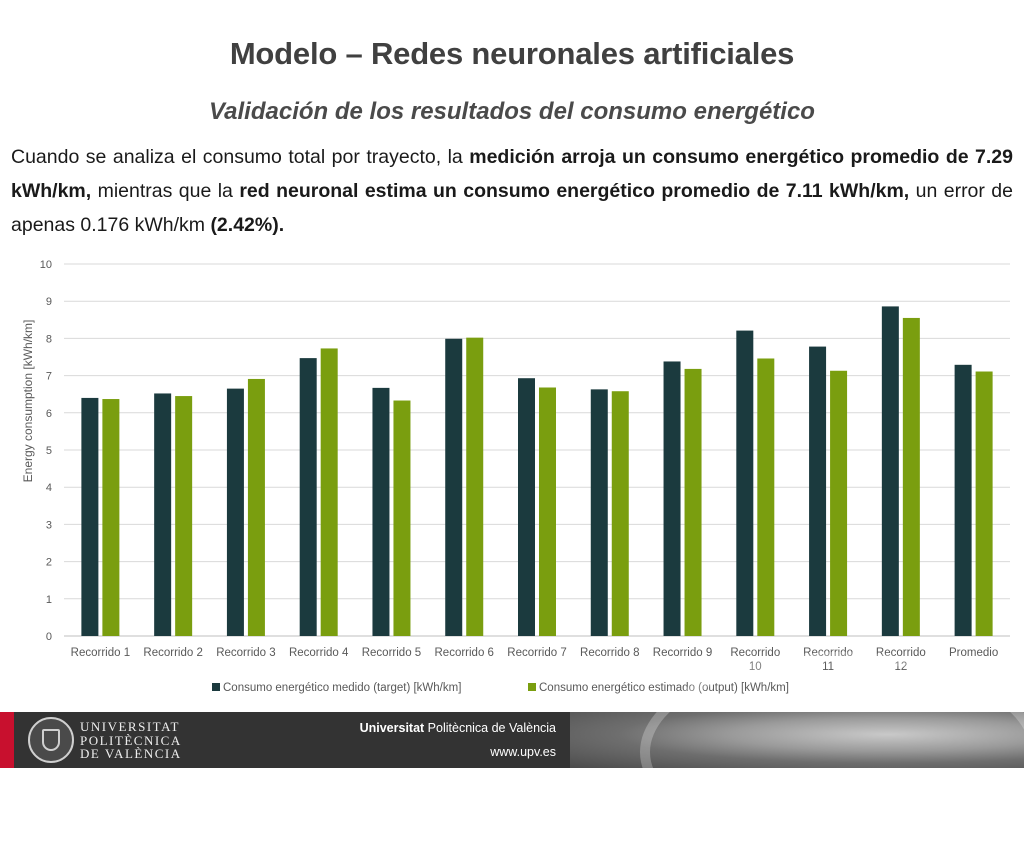  What do you see at coordinates (512, 53) in the screenshot?
I see `slide-title: Modelo – Redes neuronales artificiales` at bounding box center [512, 53].